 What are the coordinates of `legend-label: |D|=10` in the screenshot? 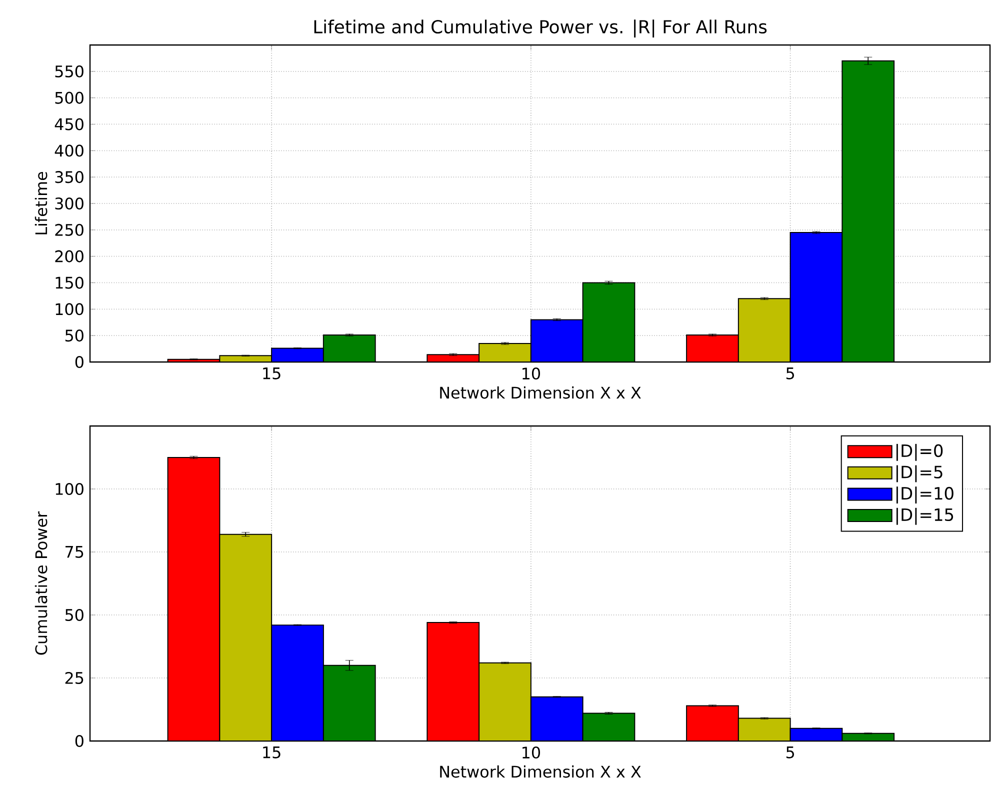 It's located at (925, 495).